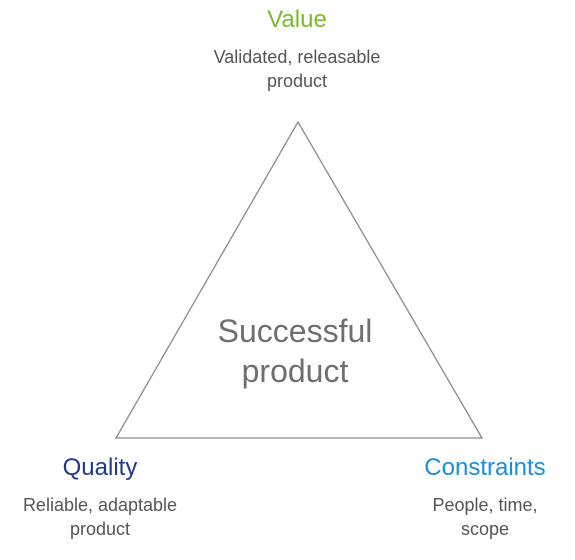 The width and height of the screenshot is (575, 560). What do you see at coordinates (297, 69) in the screenshot?
I see `vertex-value-description: Validated, releasable product` at bounding box center [297, 69].